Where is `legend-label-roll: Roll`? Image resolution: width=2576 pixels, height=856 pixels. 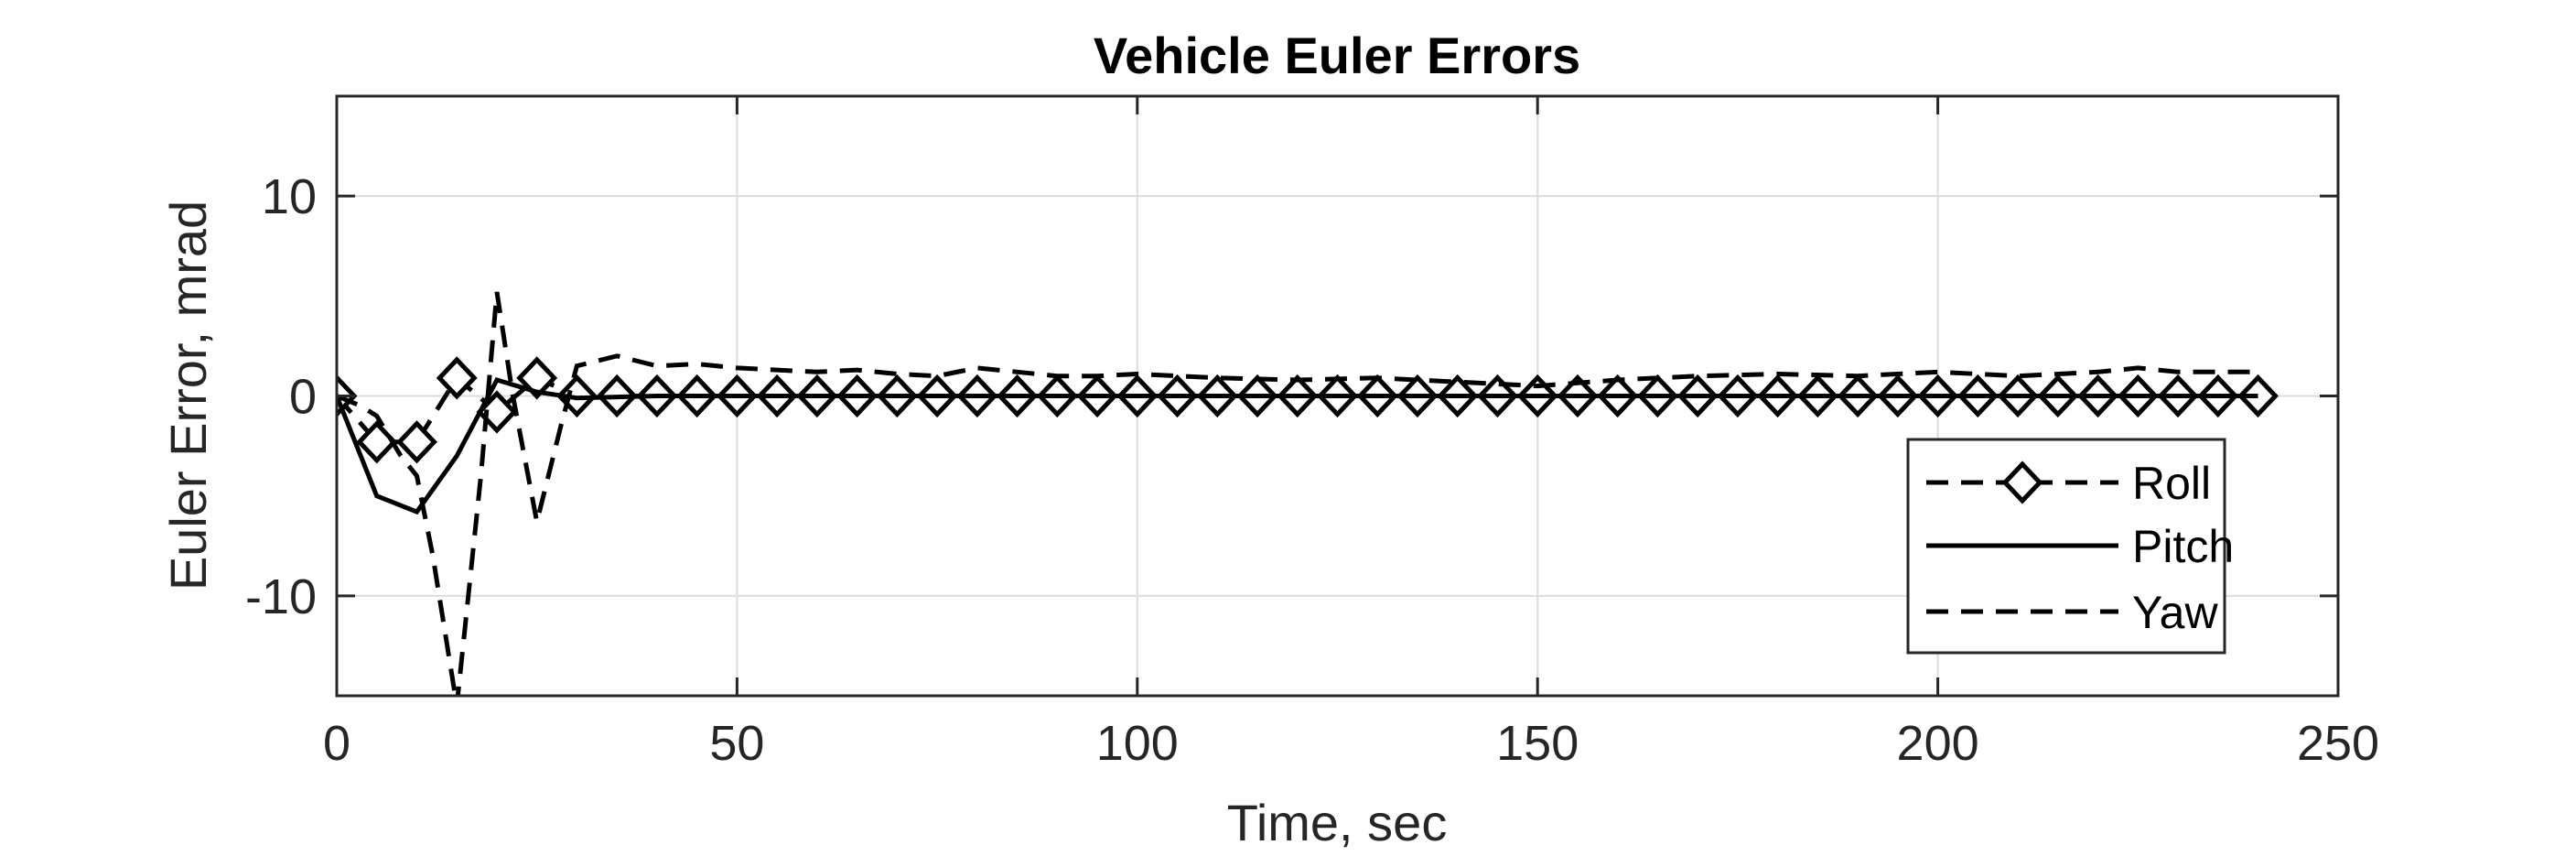
legend-label-roll: Roll is located at coordinates (2171, 484).